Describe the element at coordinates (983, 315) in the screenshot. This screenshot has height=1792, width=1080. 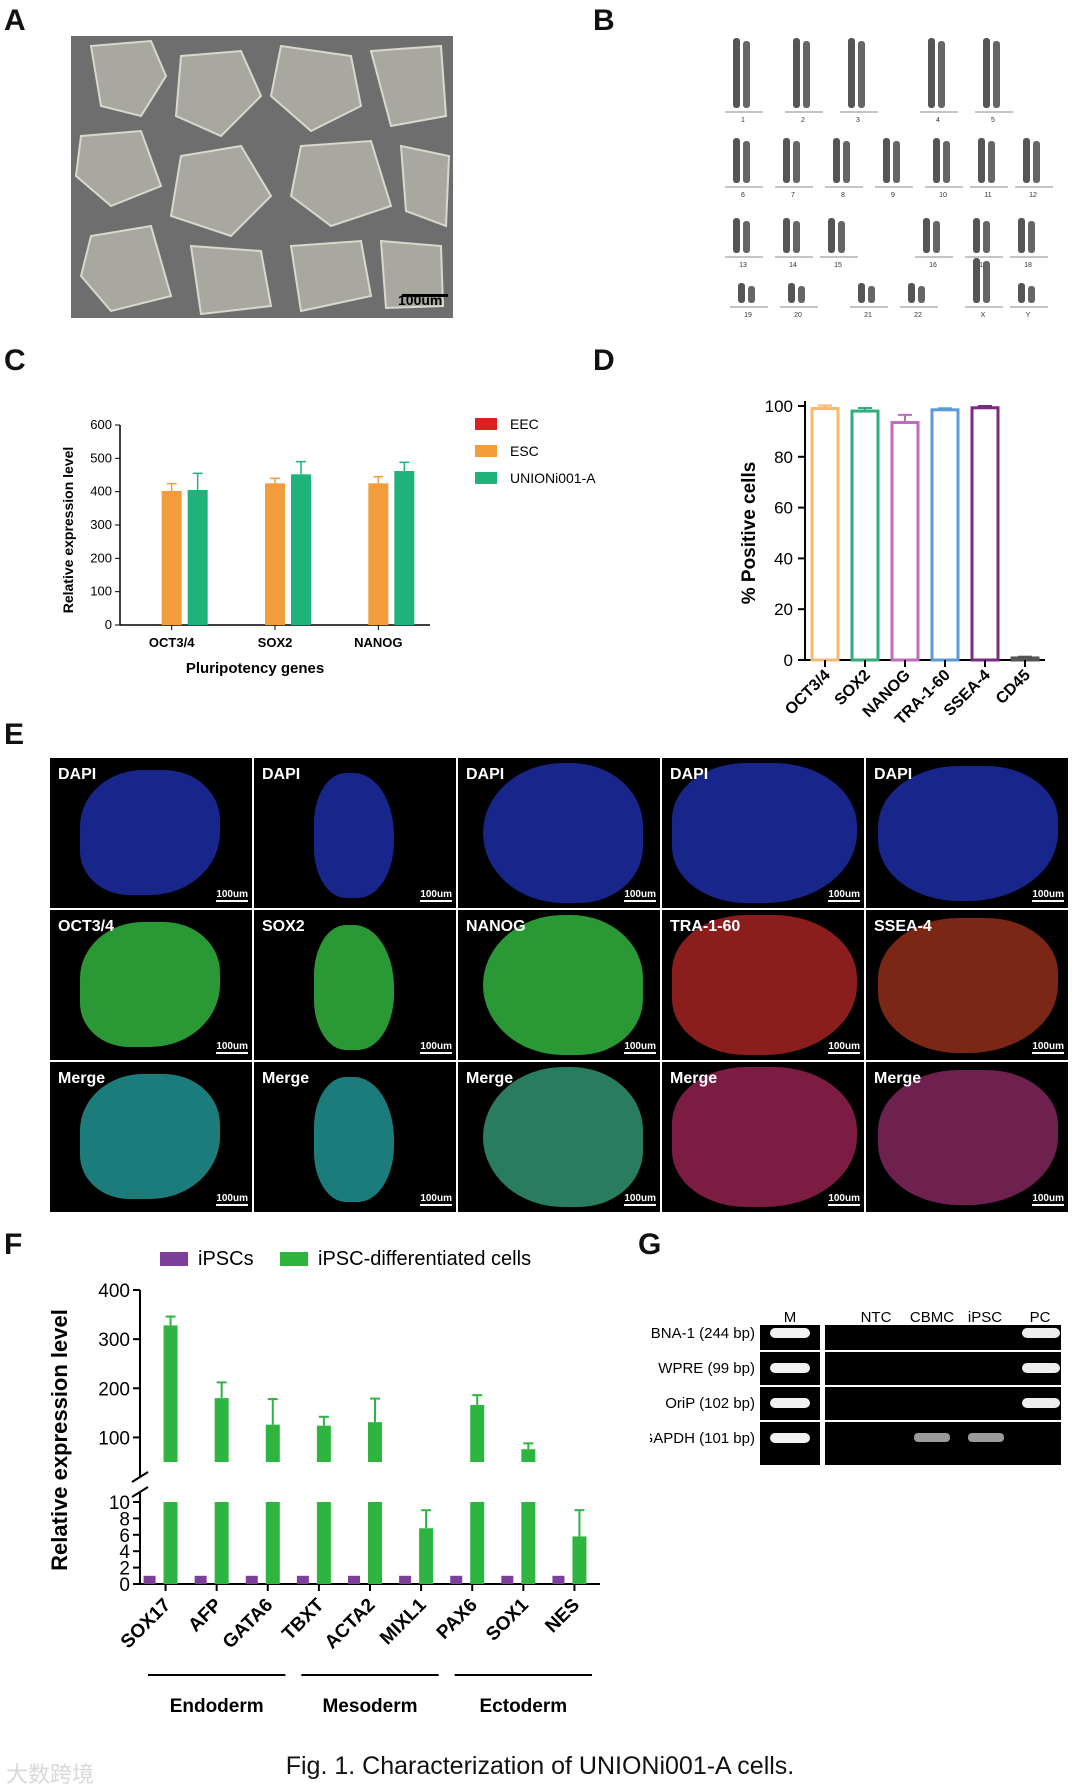
I see `chromosome-label: X` at that location.